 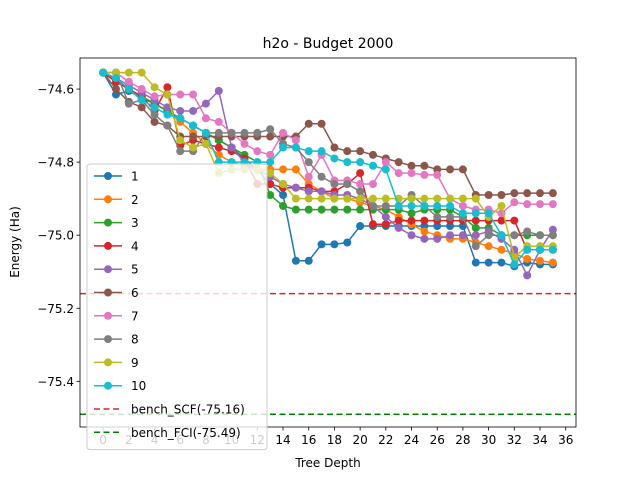 What do you see at coordinates (328, 44) in the screenshot?
I see `chart-title: h2o - Budget 2000` at bounding box center [328, 44].